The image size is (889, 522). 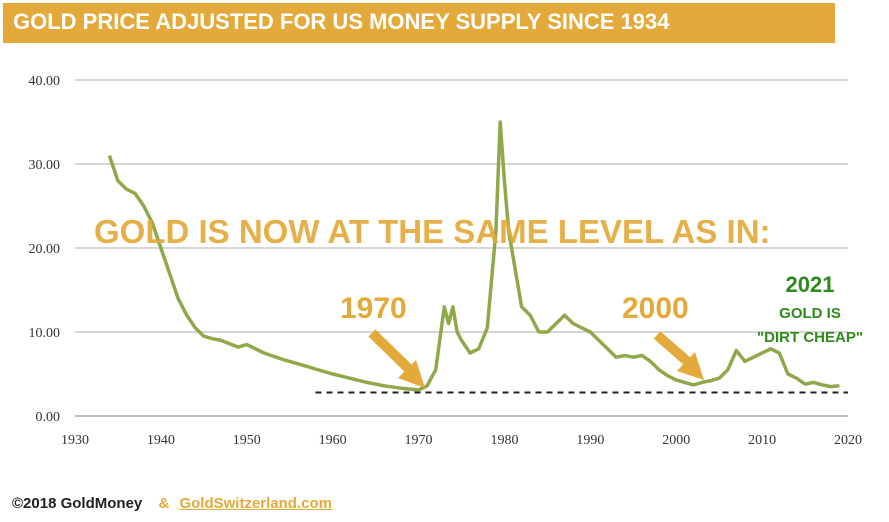 What do you see at coordinates (810, 337) in the screenshot?
I see `annotation-dirt-cheap: "DIRT CHEAP"` at bounding box center [810, 337].